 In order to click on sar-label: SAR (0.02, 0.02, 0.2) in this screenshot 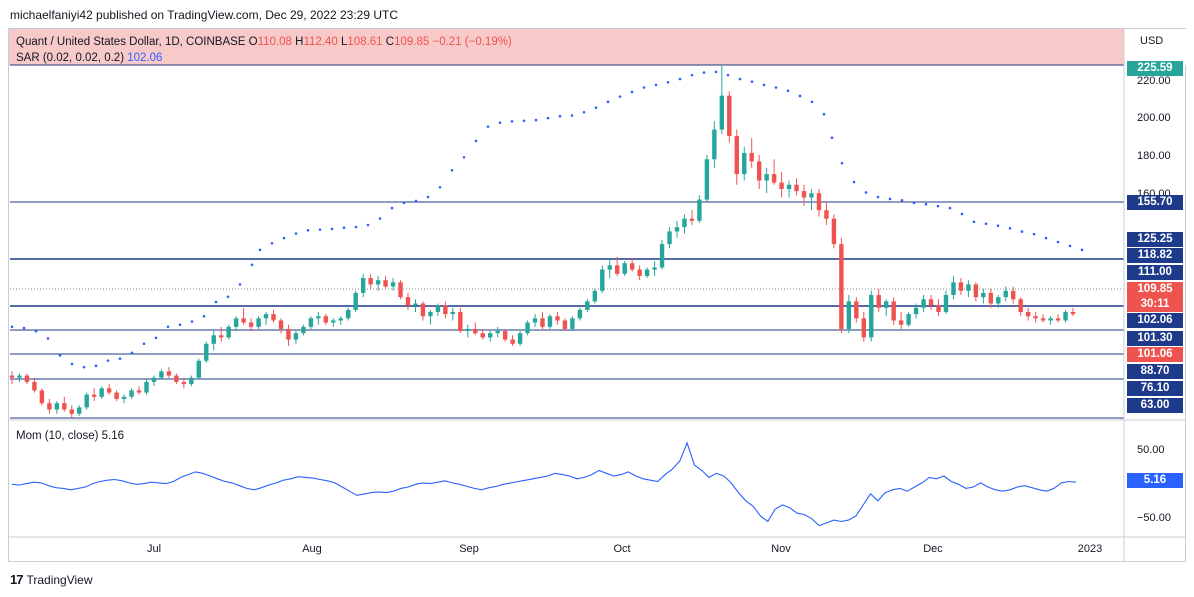, I will do `click(70, 58)`.